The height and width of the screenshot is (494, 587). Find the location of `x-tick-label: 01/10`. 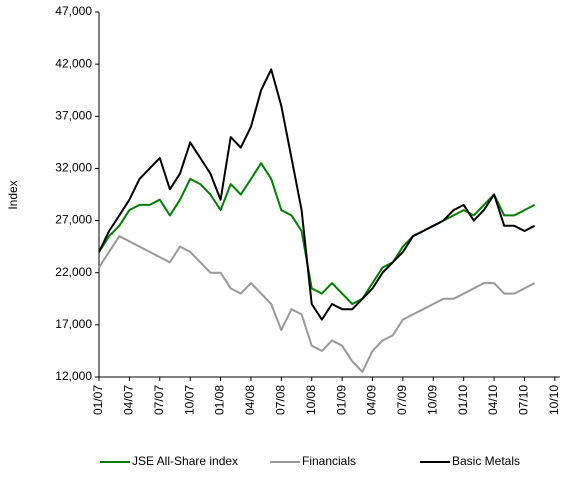

x-tick-label: 01/10 is located at coordinates (463, 400).